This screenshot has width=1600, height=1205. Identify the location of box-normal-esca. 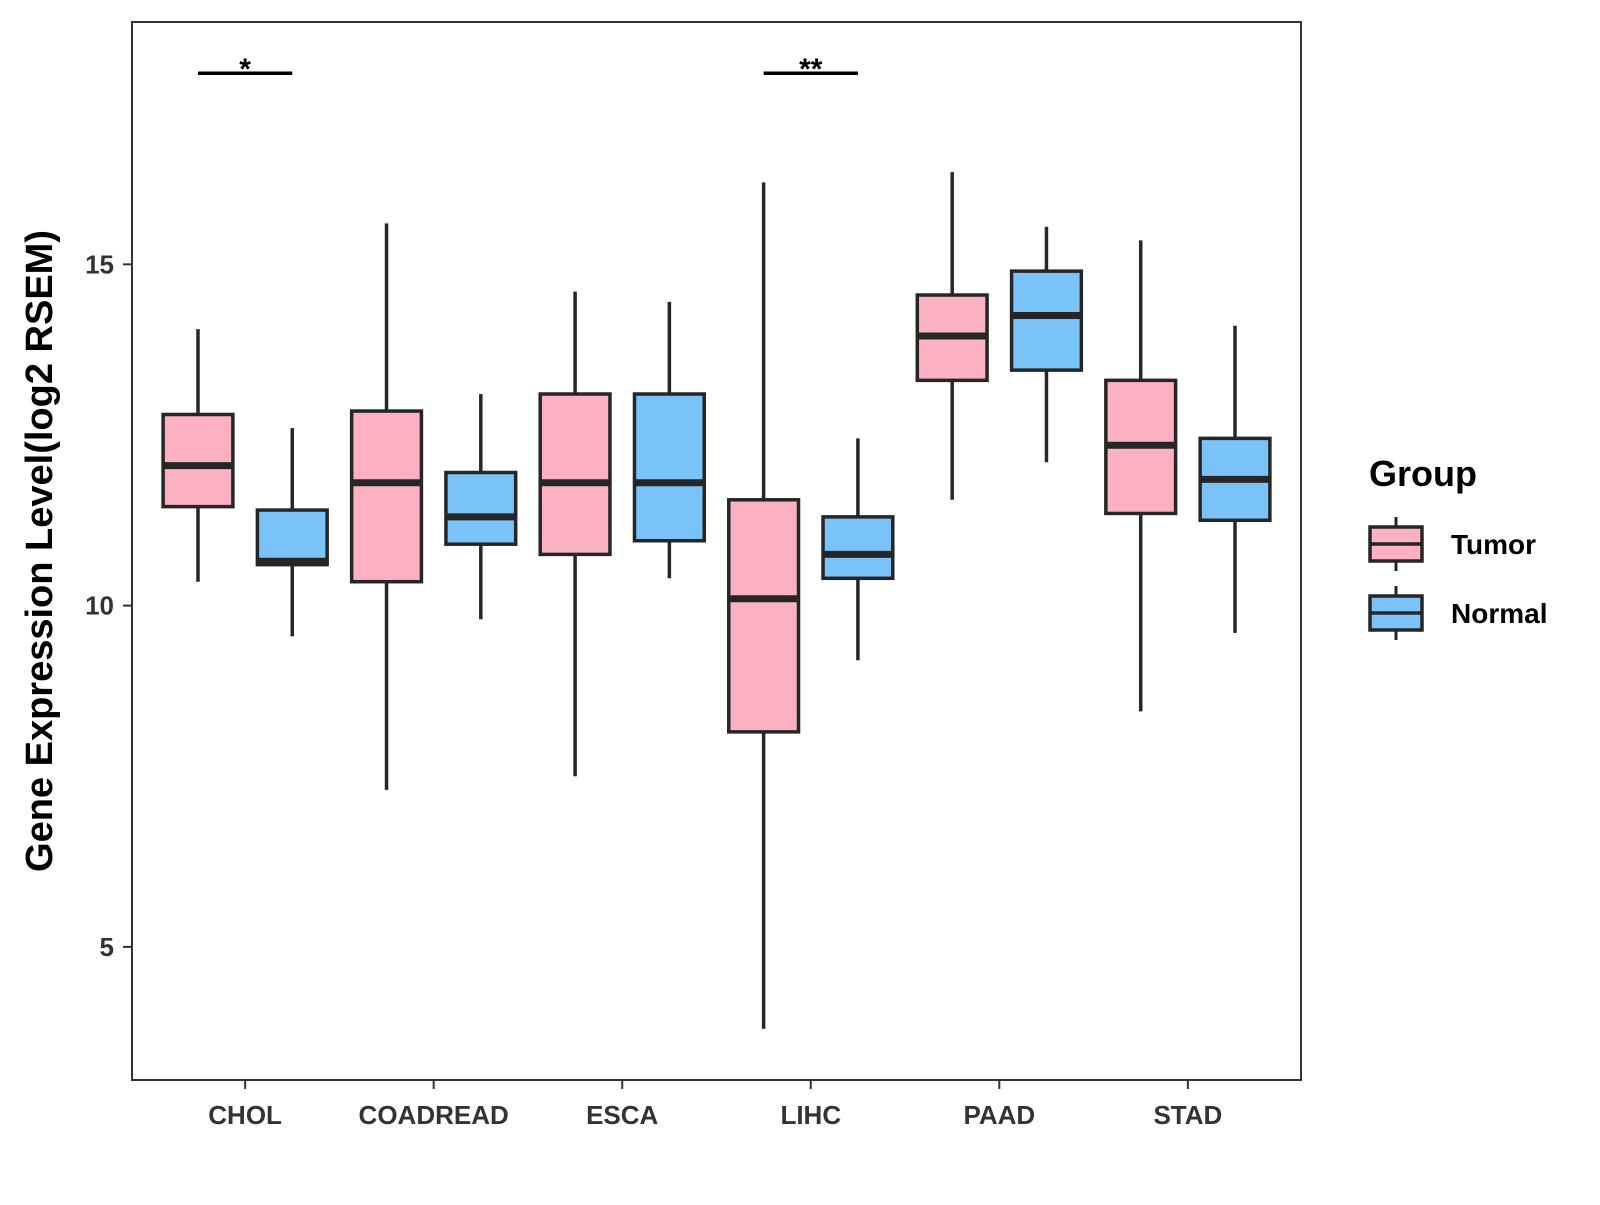
(669, 440).